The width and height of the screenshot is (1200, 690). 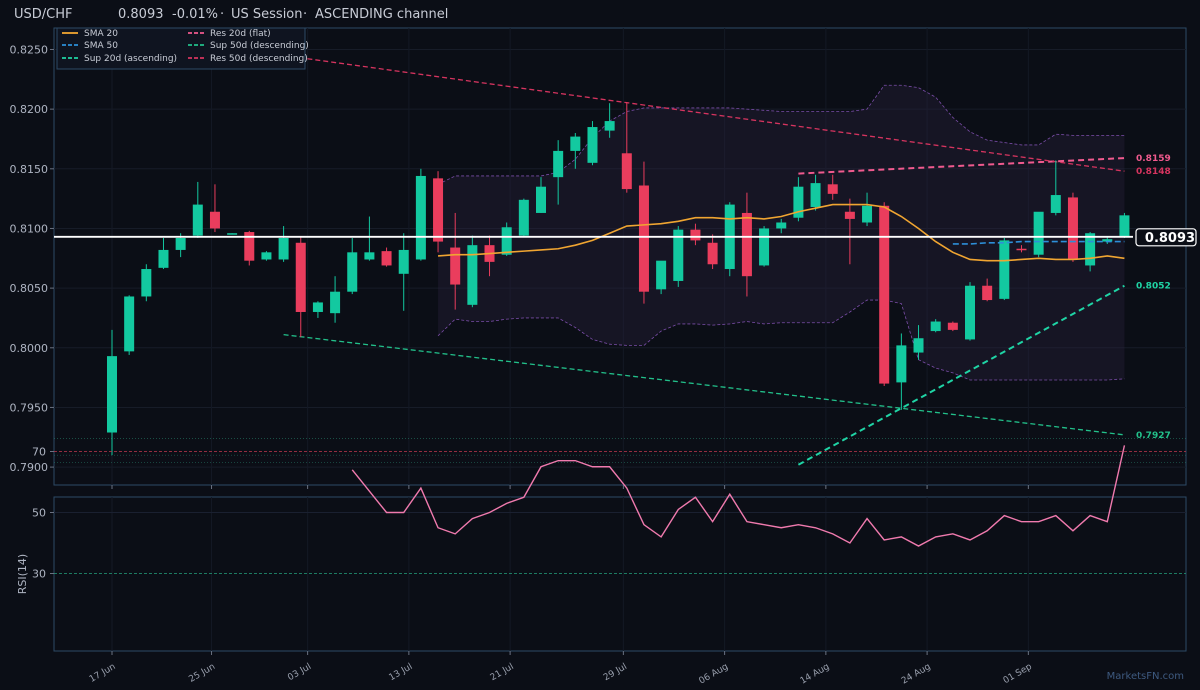 I want to click on moving-averages, so click(x=781, y=232).